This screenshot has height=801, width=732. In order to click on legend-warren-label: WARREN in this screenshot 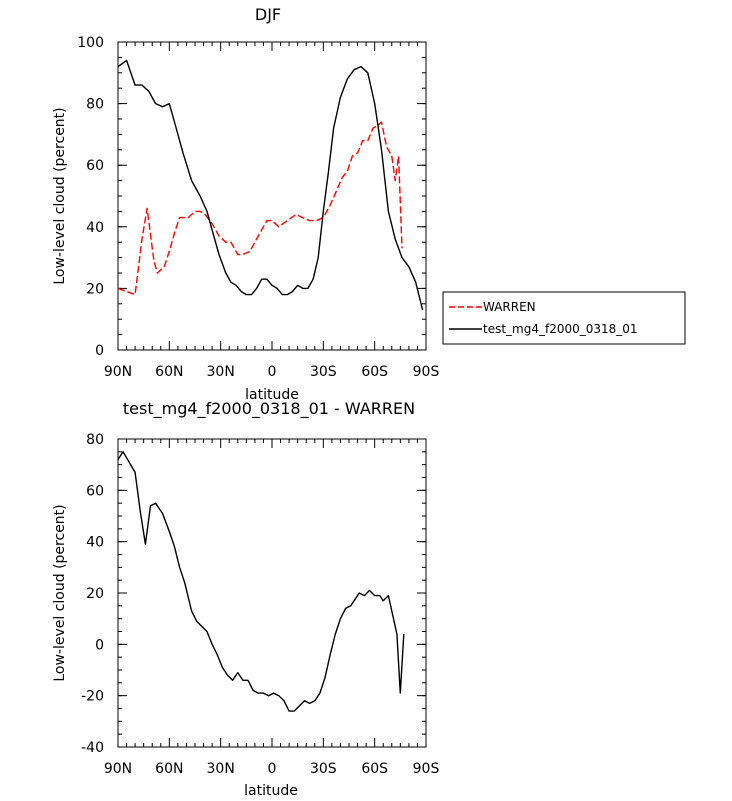, I will do `click(509, 307)`.